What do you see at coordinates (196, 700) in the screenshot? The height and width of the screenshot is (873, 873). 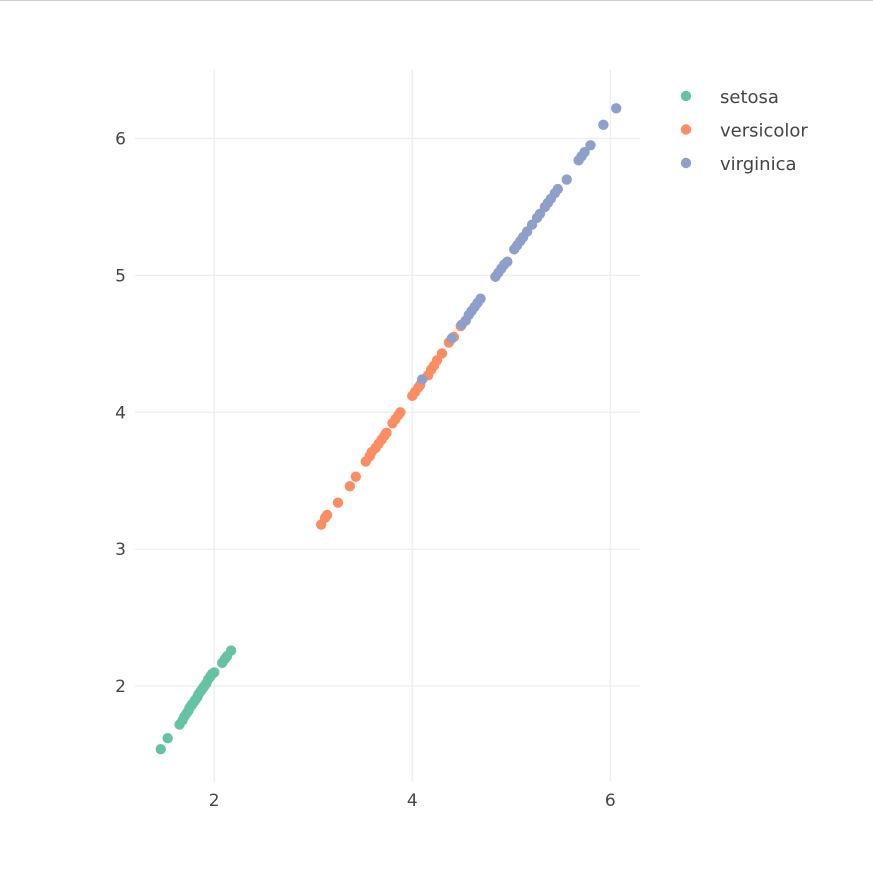 I see `series-setosa` at bounding box center [196, 700].